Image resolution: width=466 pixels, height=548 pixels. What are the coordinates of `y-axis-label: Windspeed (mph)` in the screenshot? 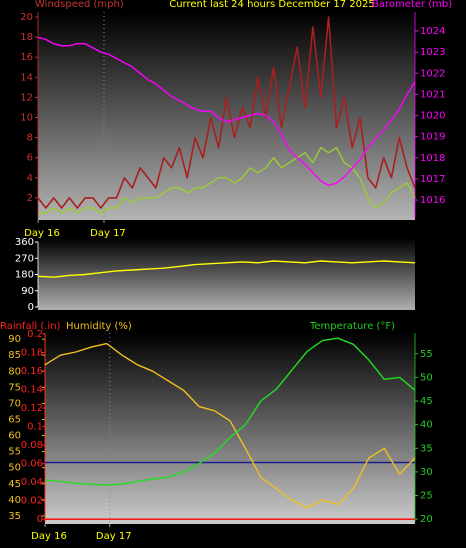 It's located at (79, 5).